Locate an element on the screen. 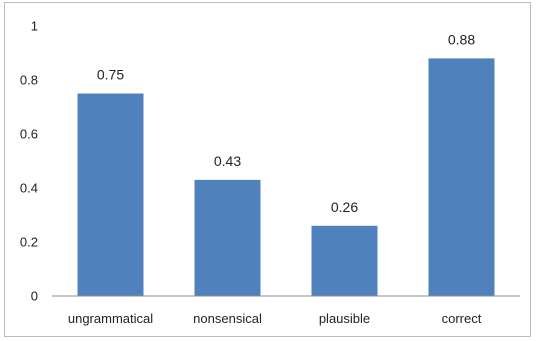  bar-ungrammatical is located at coordinates (110, 194).